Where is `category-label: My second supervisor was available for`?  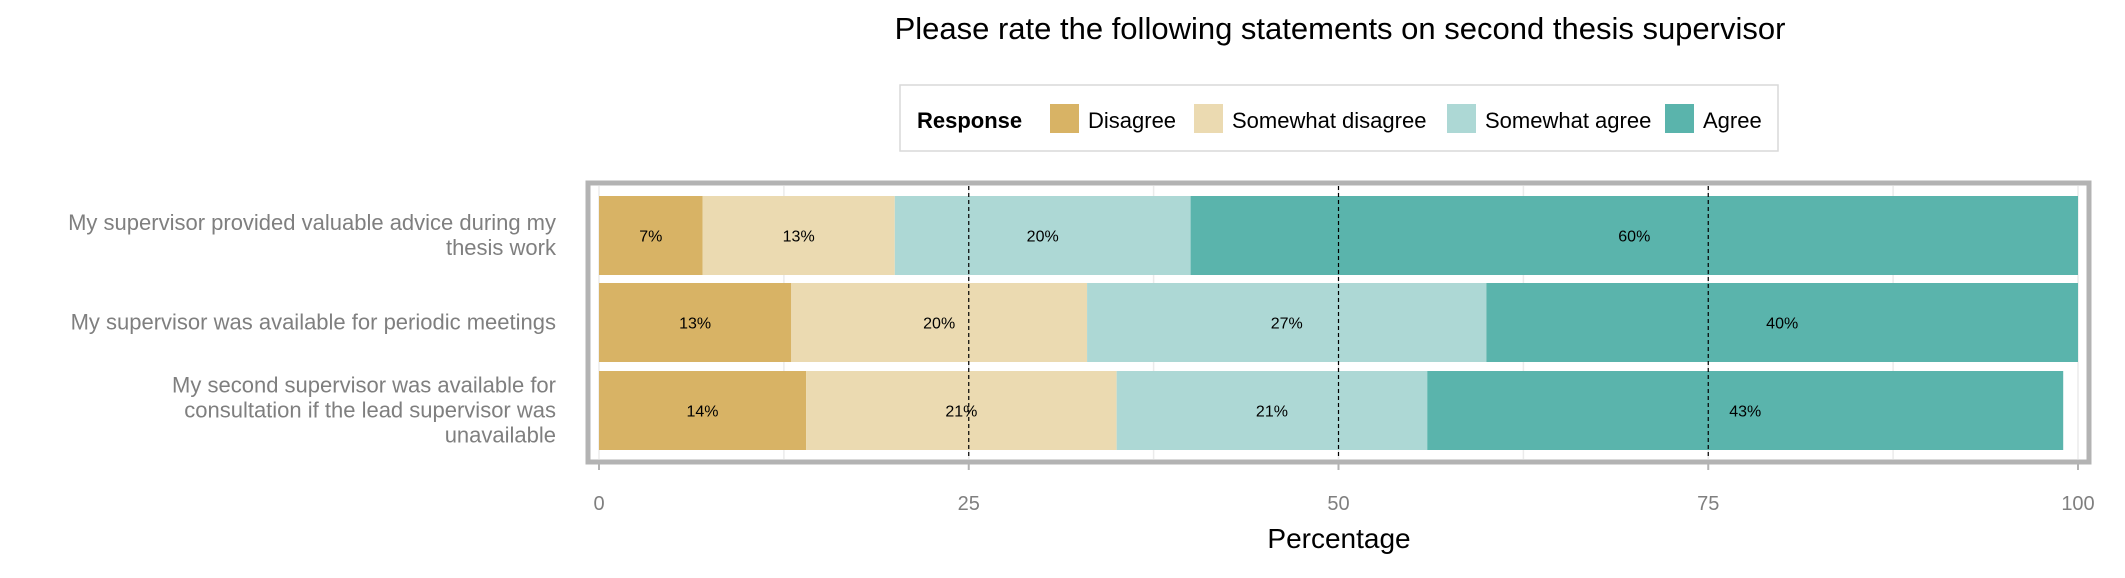
category-label: My second supervisor was available for is located at coordinates (364, 385).